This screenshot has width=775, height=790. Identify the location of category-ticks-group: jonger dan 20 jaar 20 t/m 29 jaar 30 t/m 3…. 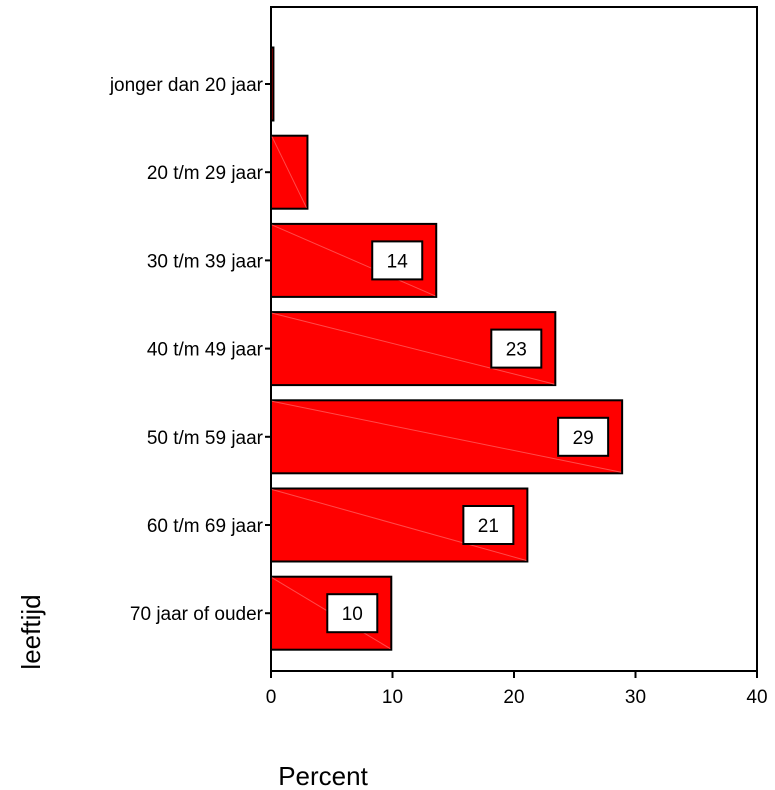
(190, 350).